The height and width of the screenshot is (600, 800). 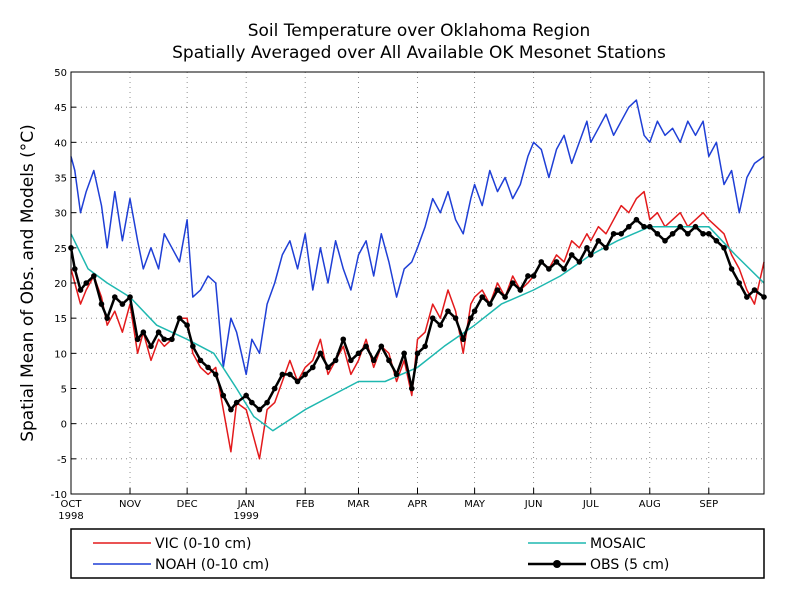 I want to click on x-tick-label: AUG, so click(x=650, y=504).